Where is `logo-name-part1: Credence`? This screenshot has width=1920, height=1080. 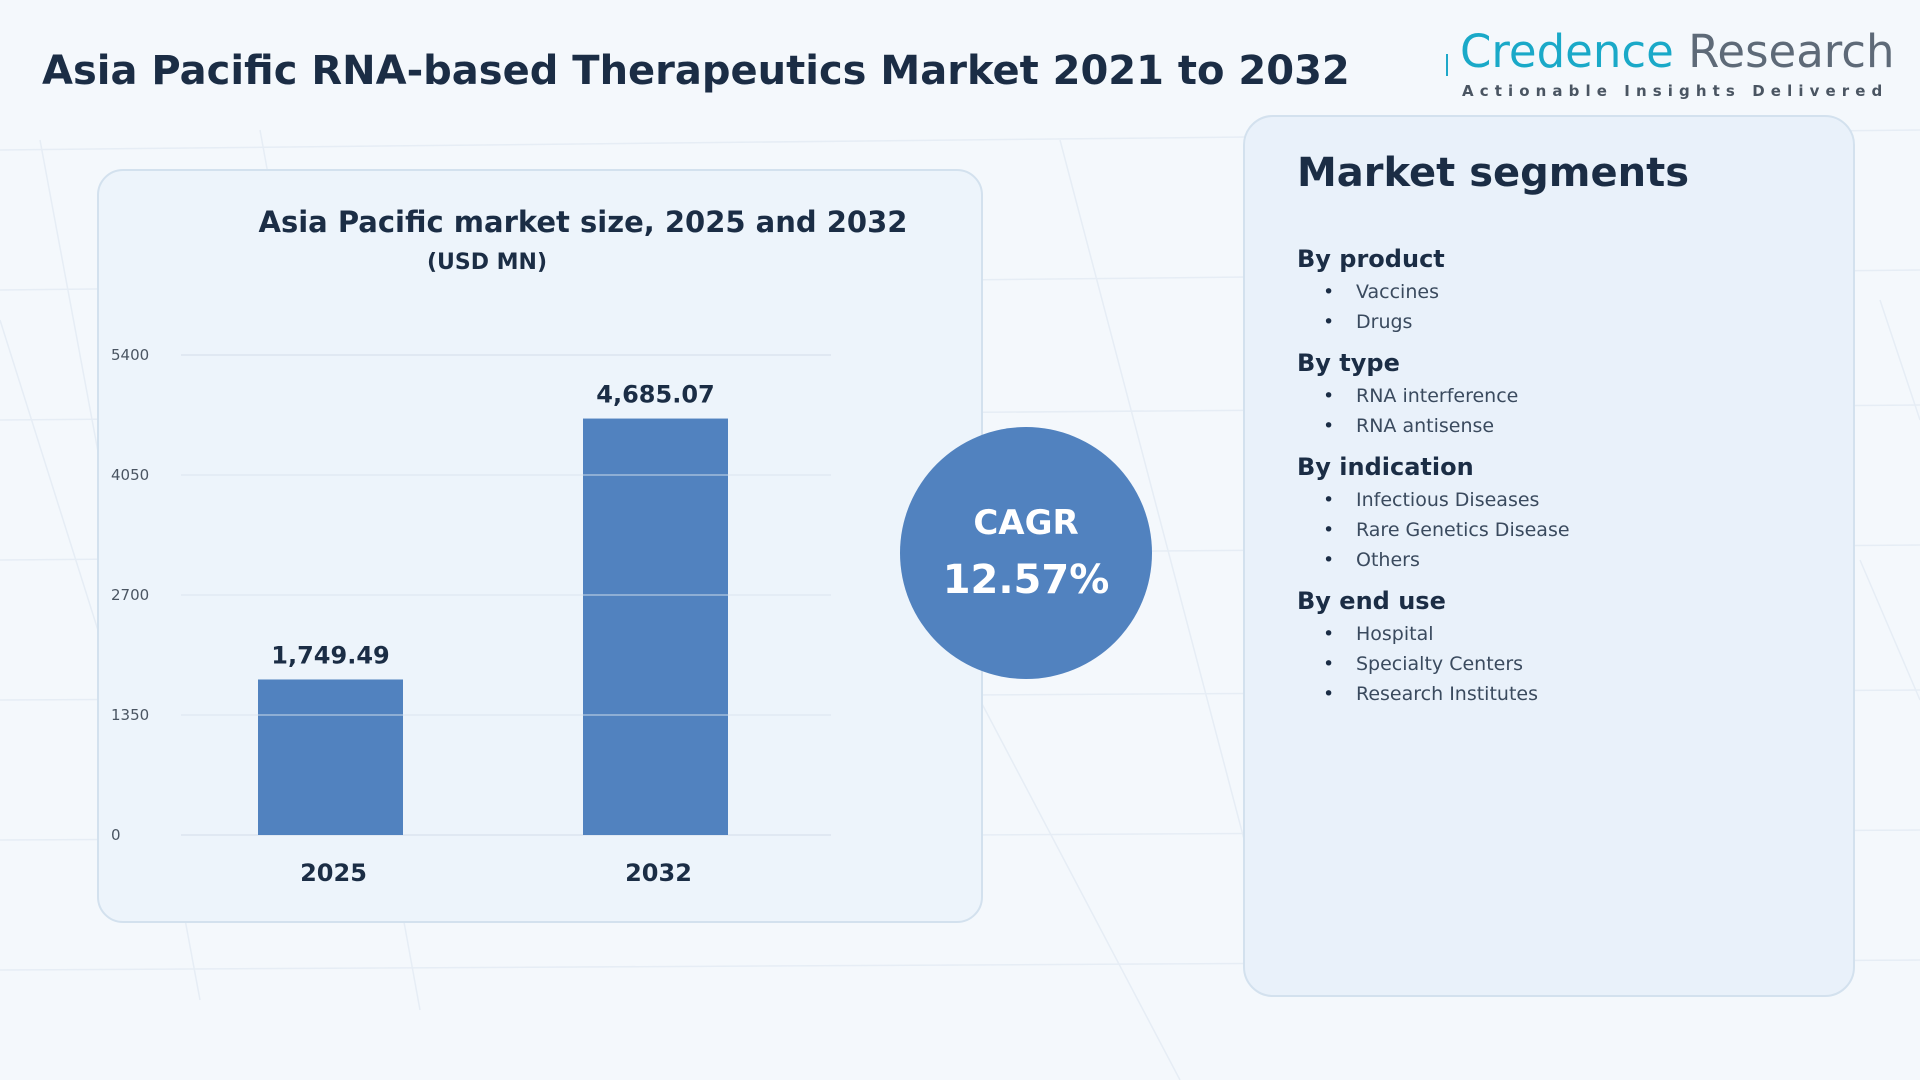
logo-name-part1: Credence is located at coordinates (1567, 51).